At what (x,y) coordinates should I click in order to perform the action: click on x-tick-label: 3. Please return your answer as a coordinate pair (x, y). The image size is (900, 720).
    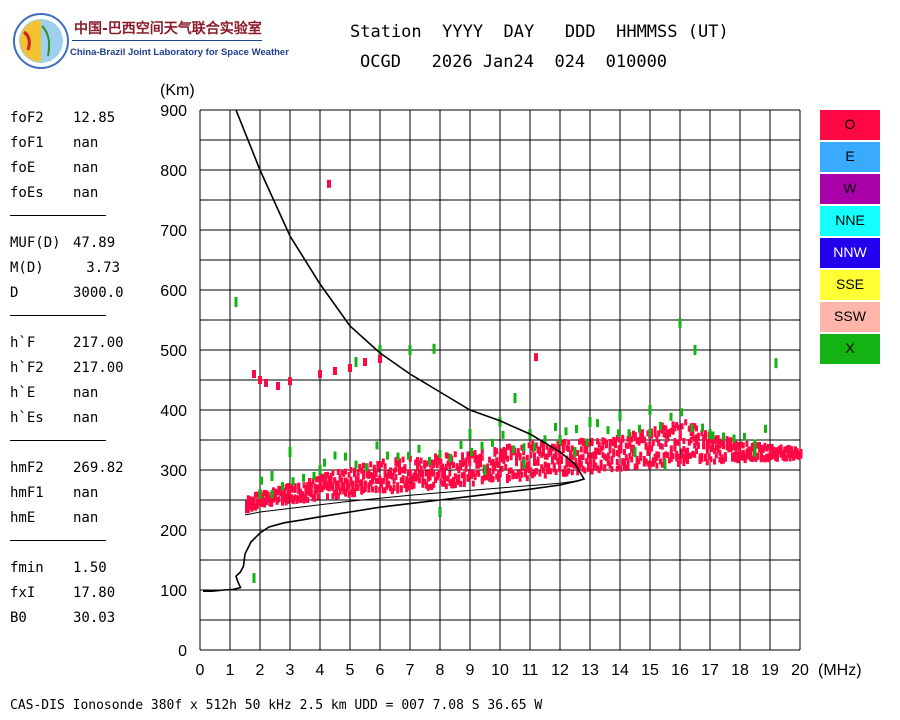
    Looking at the image, I should click on (290, 670).